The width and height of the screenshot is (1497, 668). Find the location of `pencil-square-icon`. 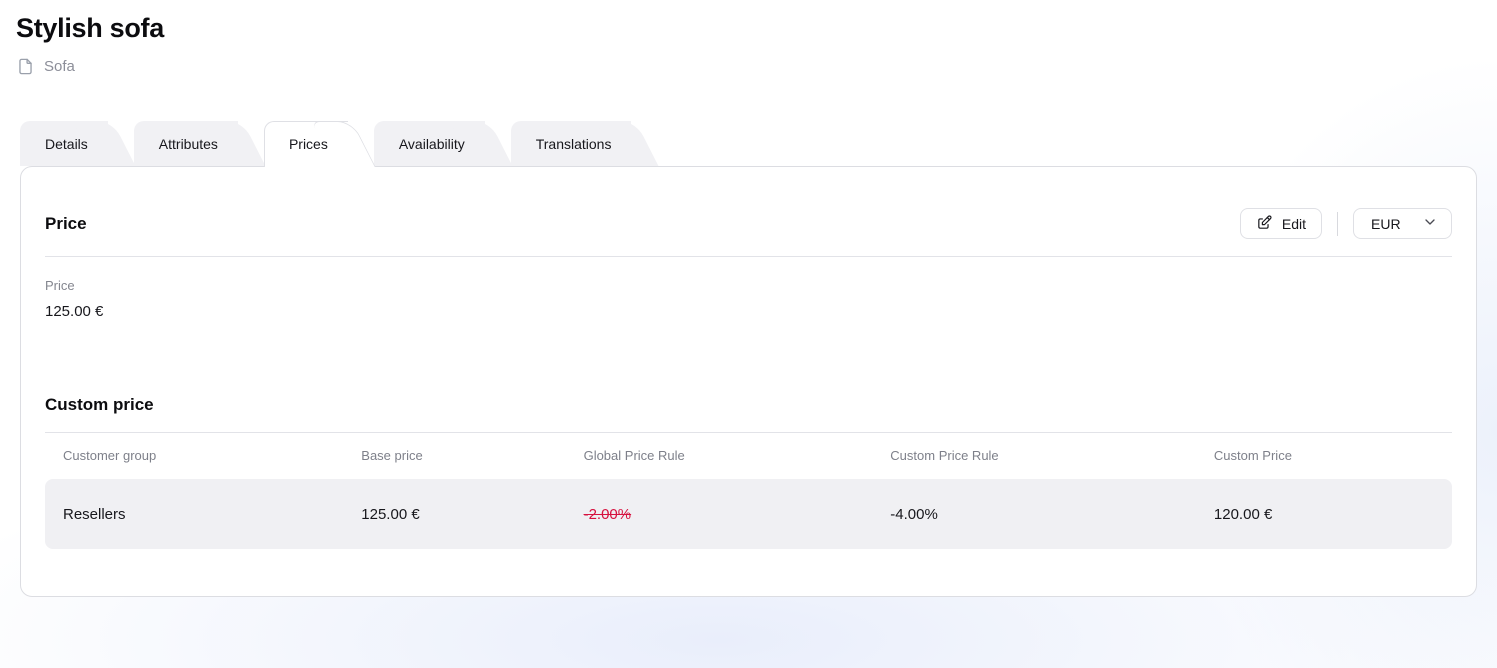

pencil-square-icon is located at coordinates (1264, 224).